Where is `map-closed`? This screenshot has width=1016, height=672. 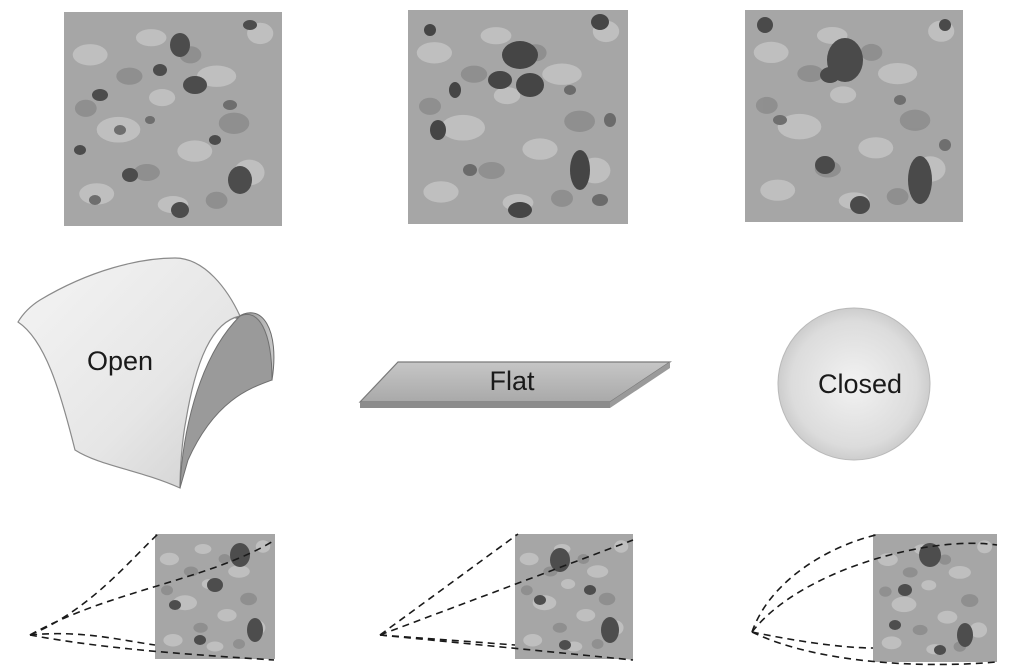
map-closed is located at coordinates (854, 116).